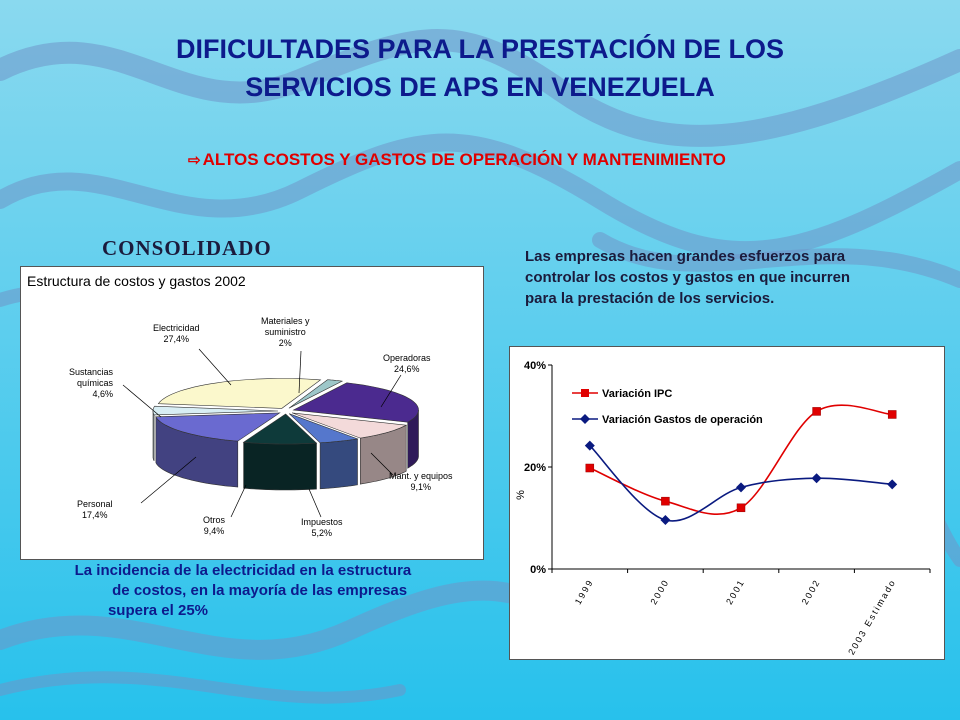  Describe the element at coordinates (322, 527) in the screenshot. I see `pie-label-impuestos: Impuestos 5,2%` at that location.